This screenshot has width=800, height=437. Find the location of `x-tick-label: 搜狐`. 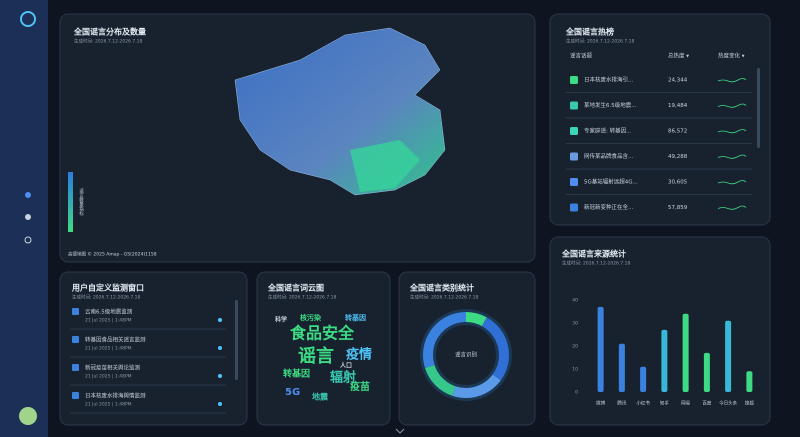

x-tick-label: 搜狐 is located at coordinates (749, 403).